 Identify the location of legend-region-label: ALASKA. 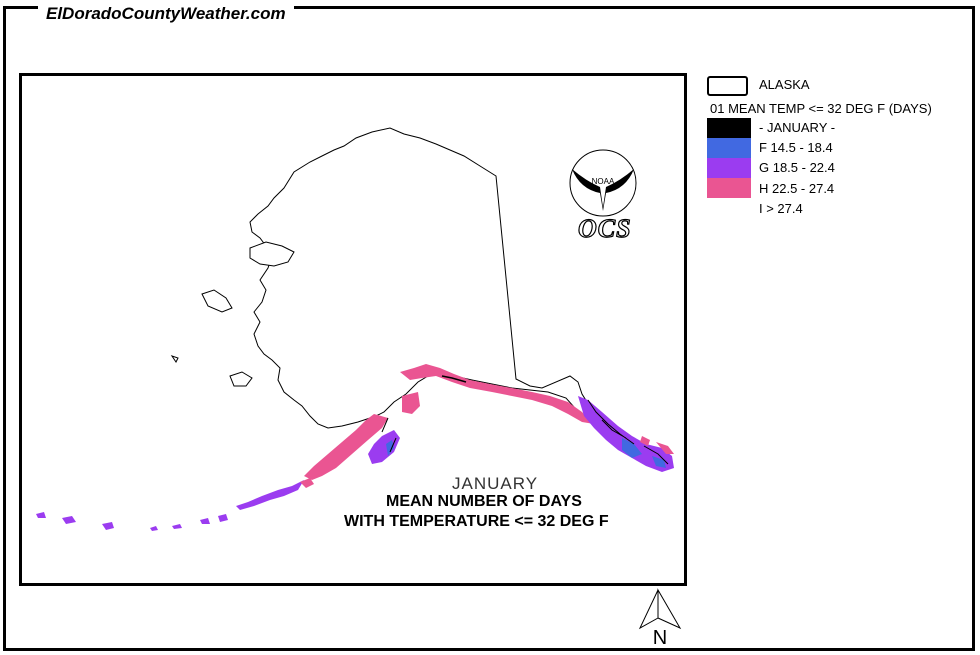
(784, 84).